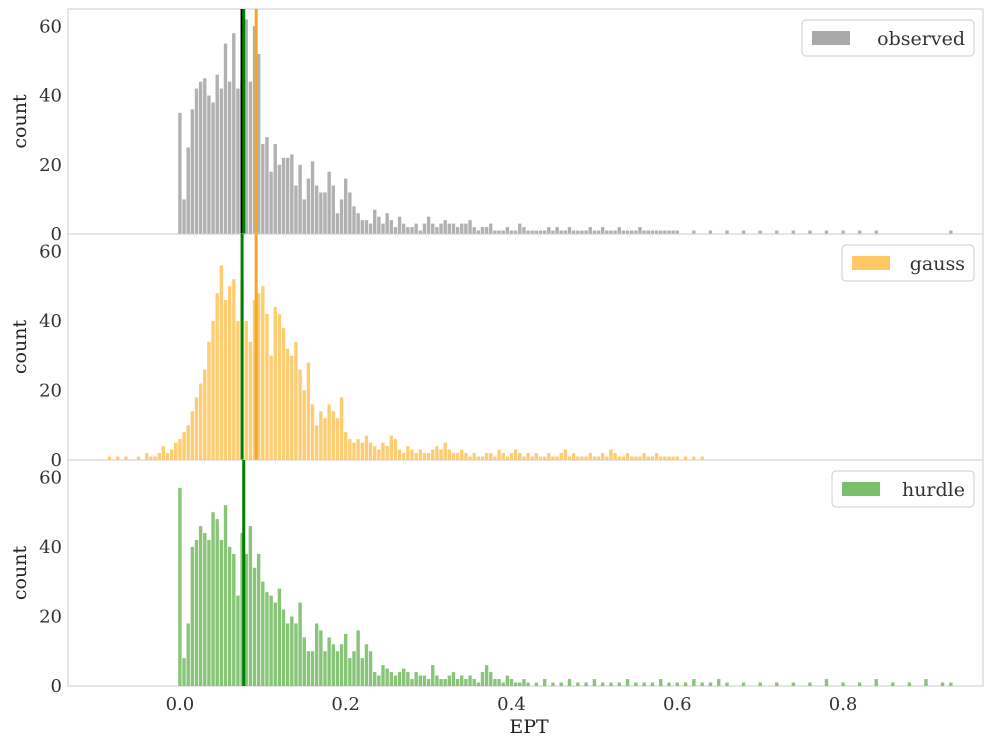  I want to click on legend-label: gauss, so click(937, 264).